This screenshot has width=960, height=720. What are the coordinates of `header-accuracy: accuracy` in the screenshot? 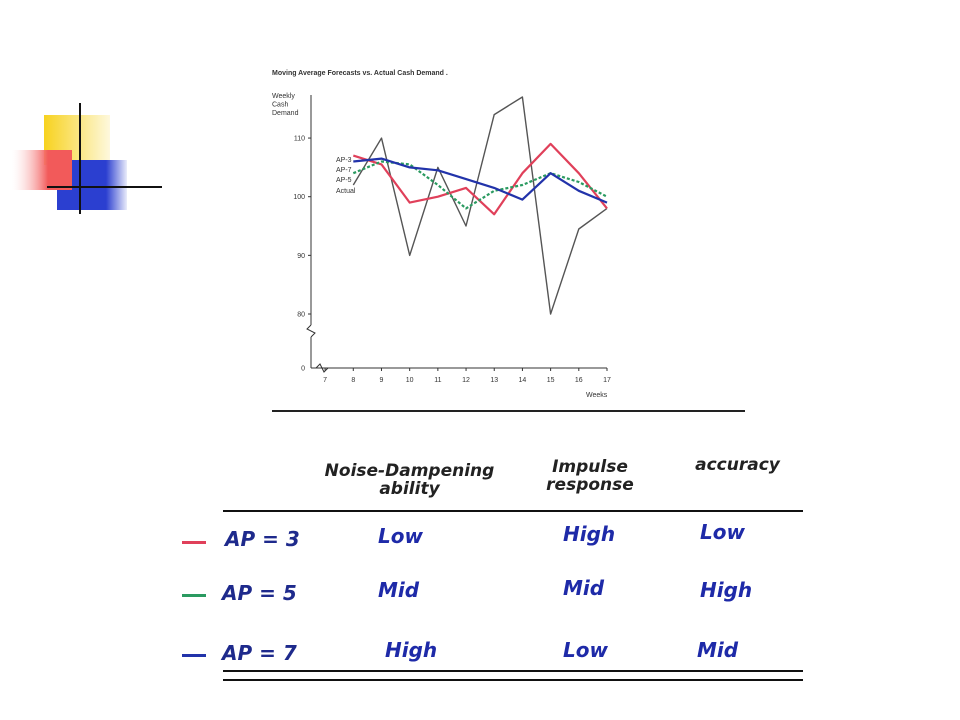 It's located at (737, 465).